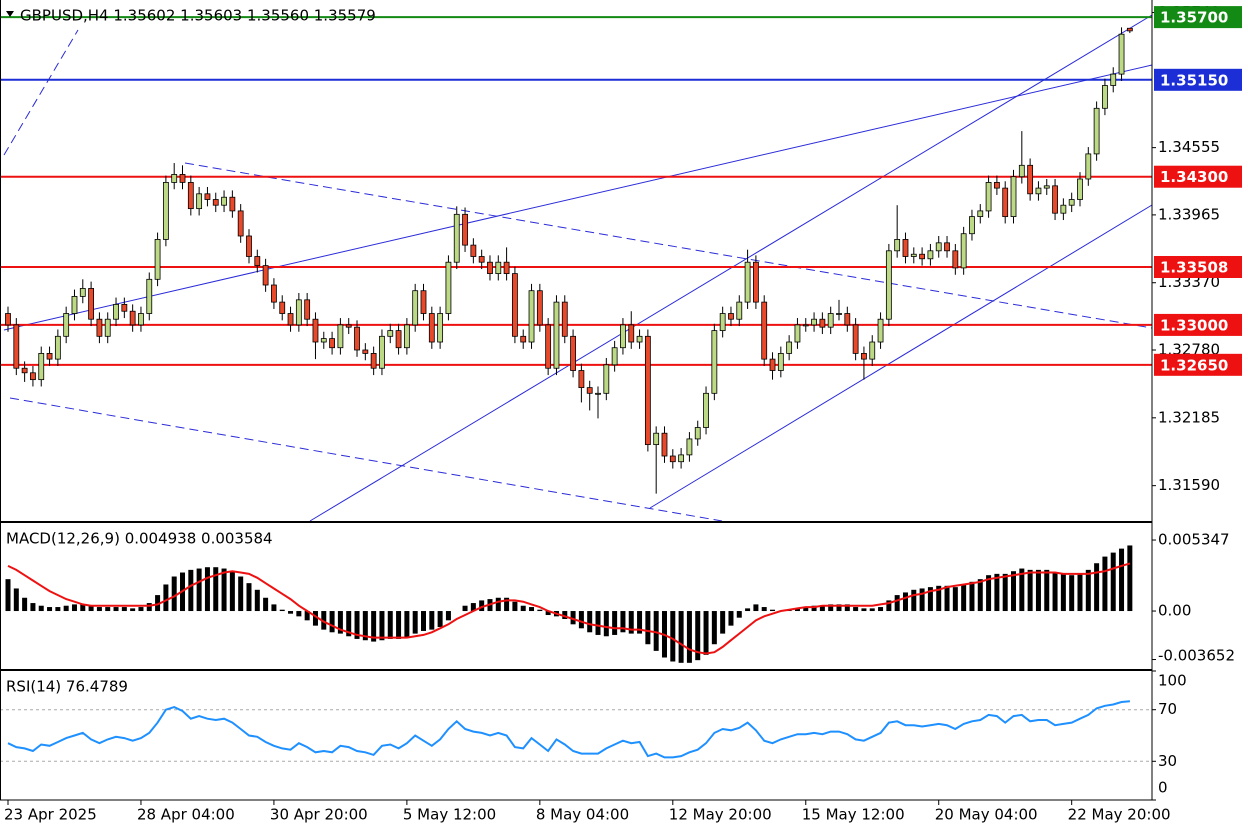 The width and height of the screenshot is (1248, 832). Describe the element at coordinates (449, 815) in the screenshot. I see `x-tick-label: 5 May 12:00` at that location.